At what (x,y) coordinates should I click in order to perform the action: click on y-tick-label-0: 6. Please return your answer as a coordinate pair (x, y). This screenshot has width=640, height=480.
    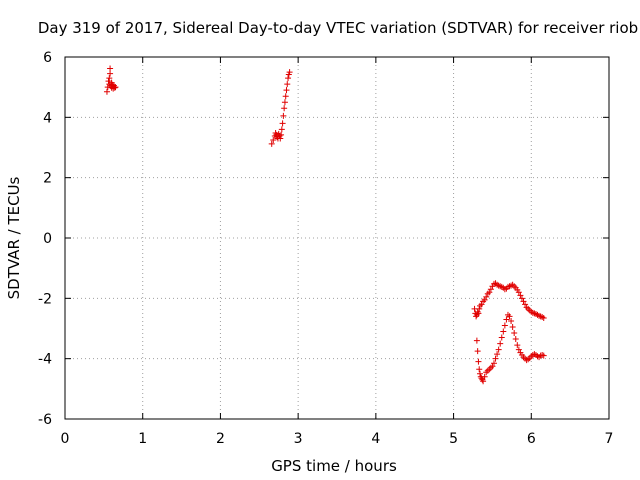
    Looking at the image, I should click on (47, 58).